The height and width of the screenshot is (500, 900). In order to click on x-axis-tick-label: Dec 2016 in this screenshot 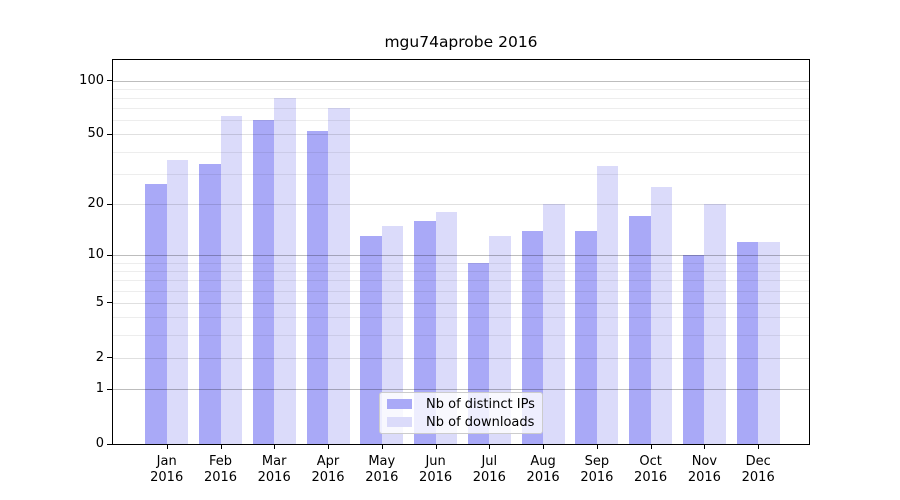, I will do `click(758, 470)`.